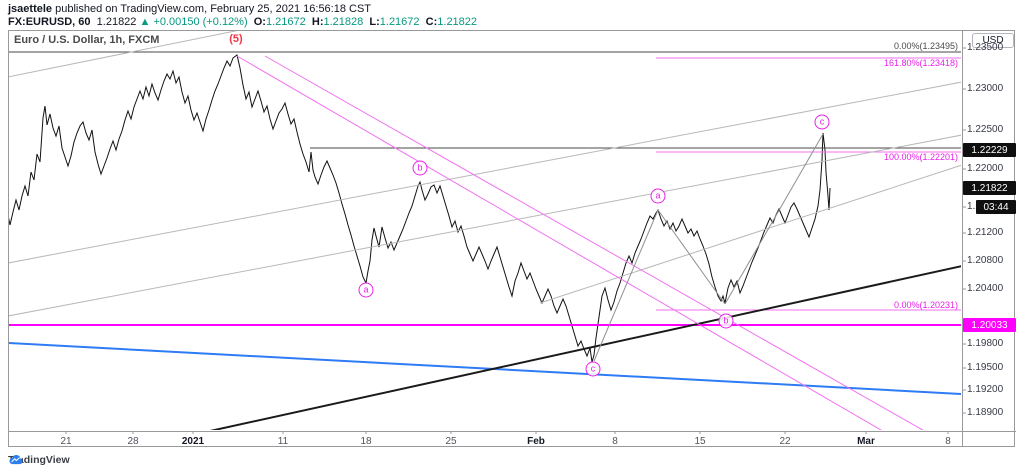  Describe the element at coordinates (374, 22) in the screenshot. I see `ohlc-low-label: L:` at that location.